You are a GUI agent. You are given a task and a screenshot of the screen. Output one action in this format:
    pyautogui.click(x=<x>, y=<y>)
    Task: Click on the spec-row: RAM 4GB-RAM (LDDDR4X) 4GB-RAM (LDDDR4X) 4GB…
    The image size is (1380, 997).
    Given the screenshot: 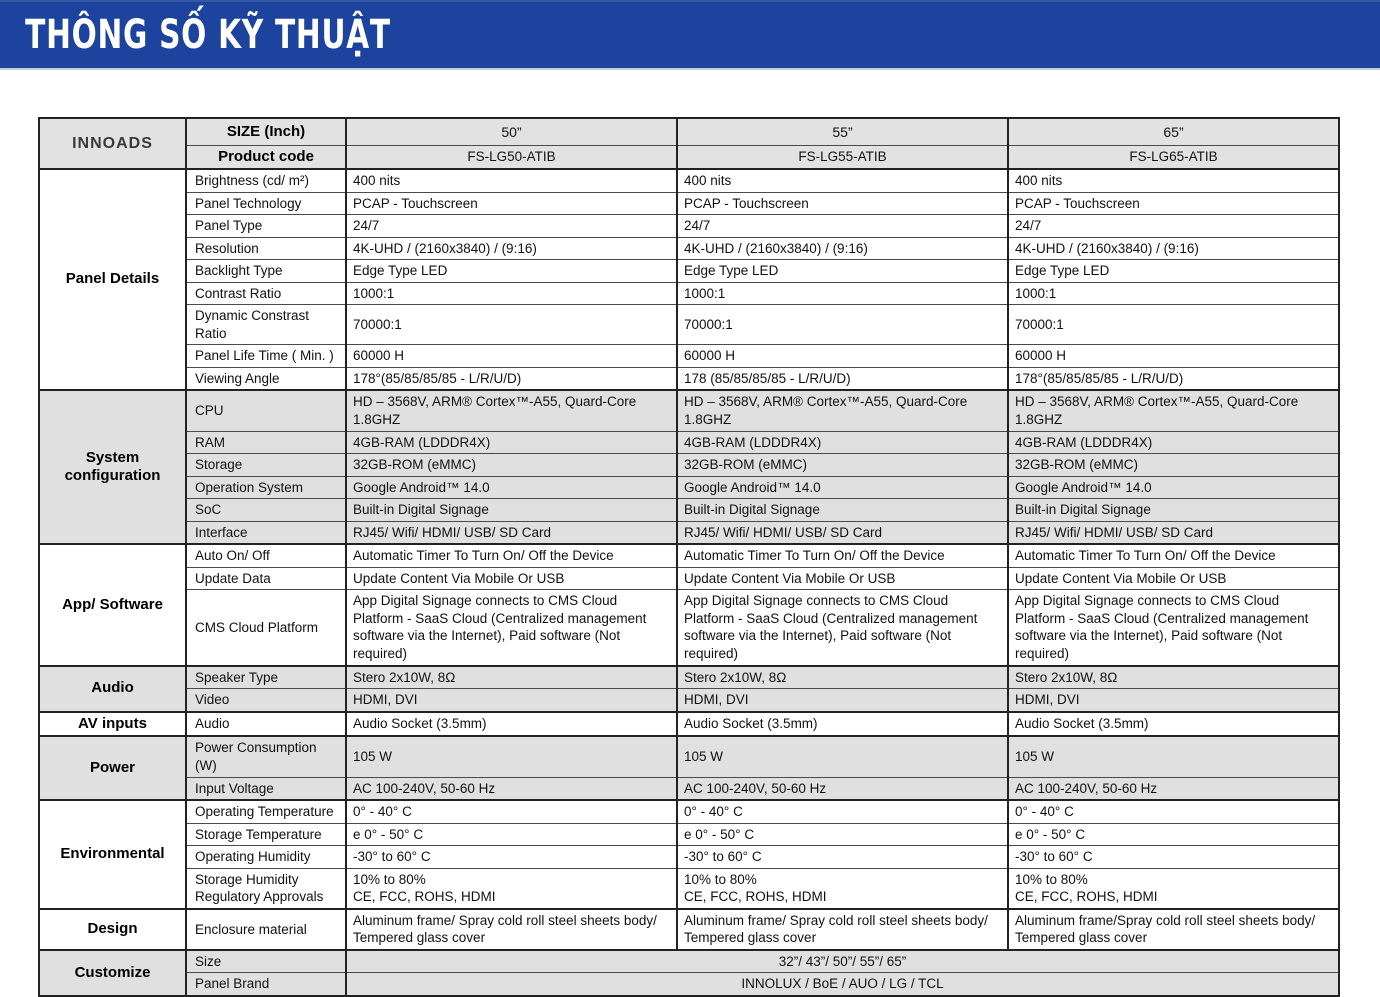 What is the action you would take?
    pyautogui.click(x=689, y=442)
    